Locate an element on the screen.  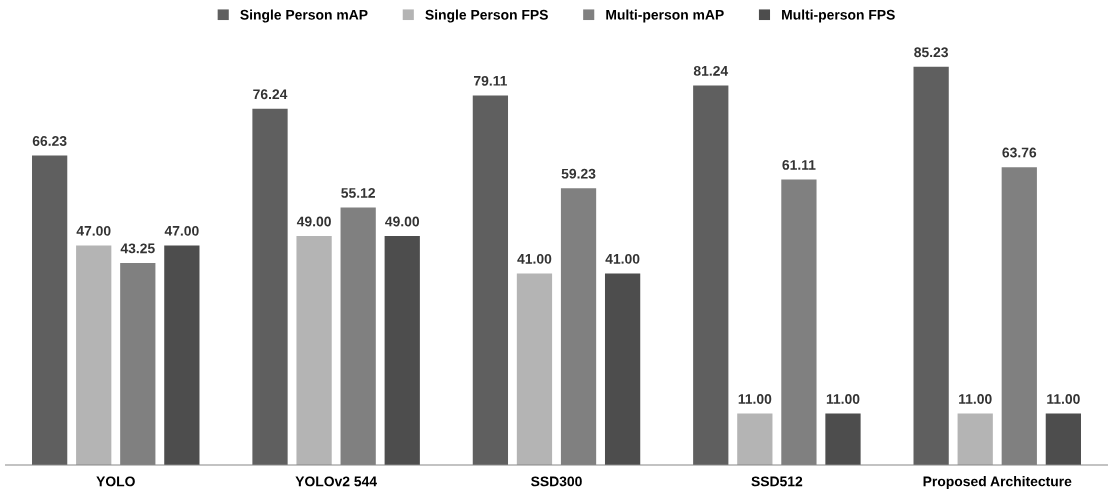
data-label: 79.11 is located at coordinates (490, 80).